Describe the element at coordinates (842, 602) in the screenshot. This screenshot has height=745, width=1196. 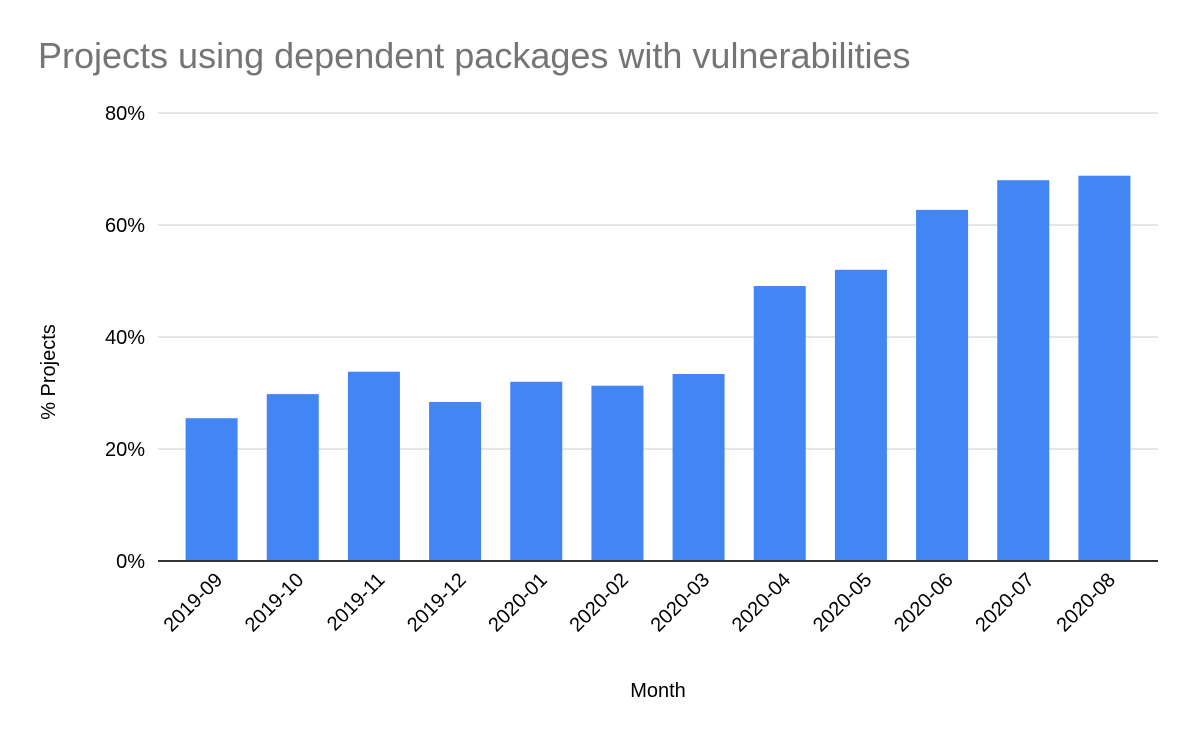
I see `x-tick-label: 2020-05` at that location.